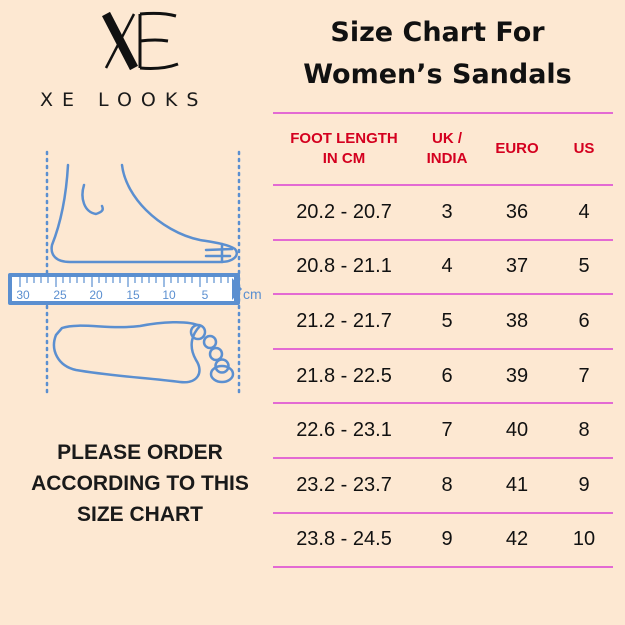 The height and width of the screenshot is (625, 625). What do you see at coordinates (447, 213) in the screenshot?
I see `cell-uk-india: 3` at bounding box center [447, 213].